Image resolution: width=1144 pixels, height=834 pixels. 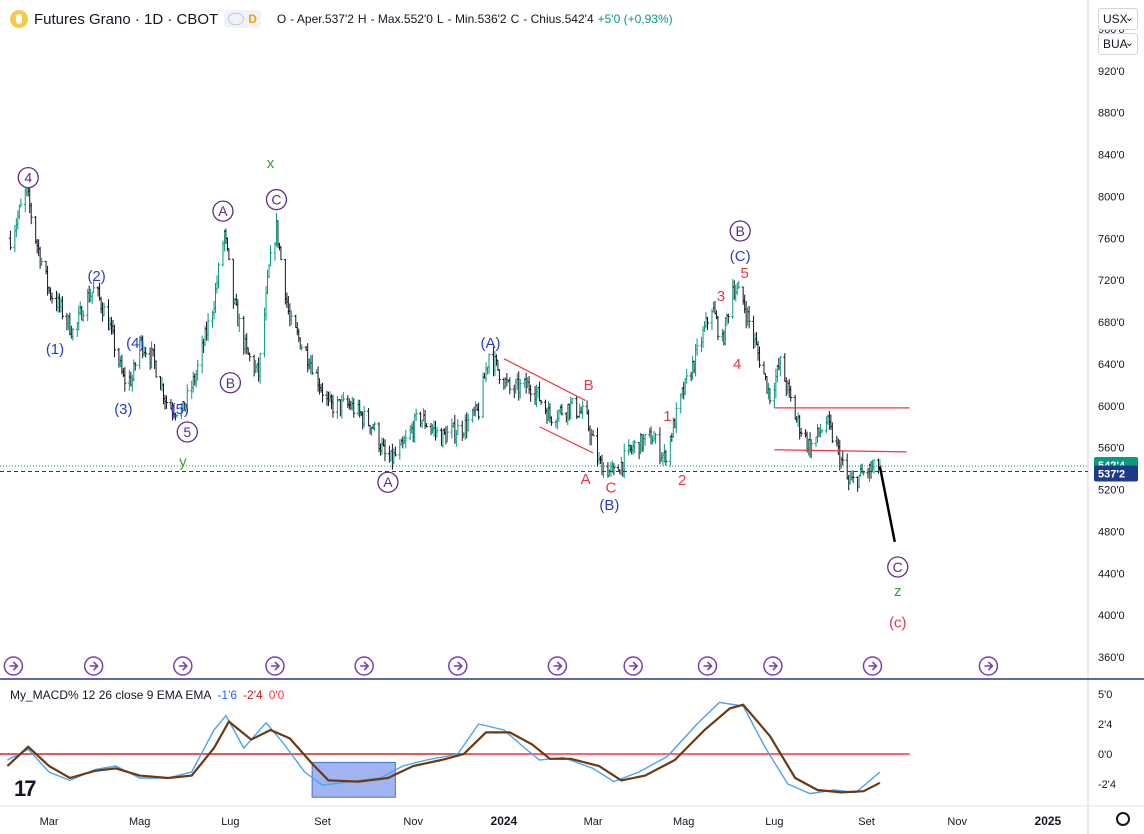 I want to click on open-price-tag-label: 537'2, so click(x=1111, y=475).